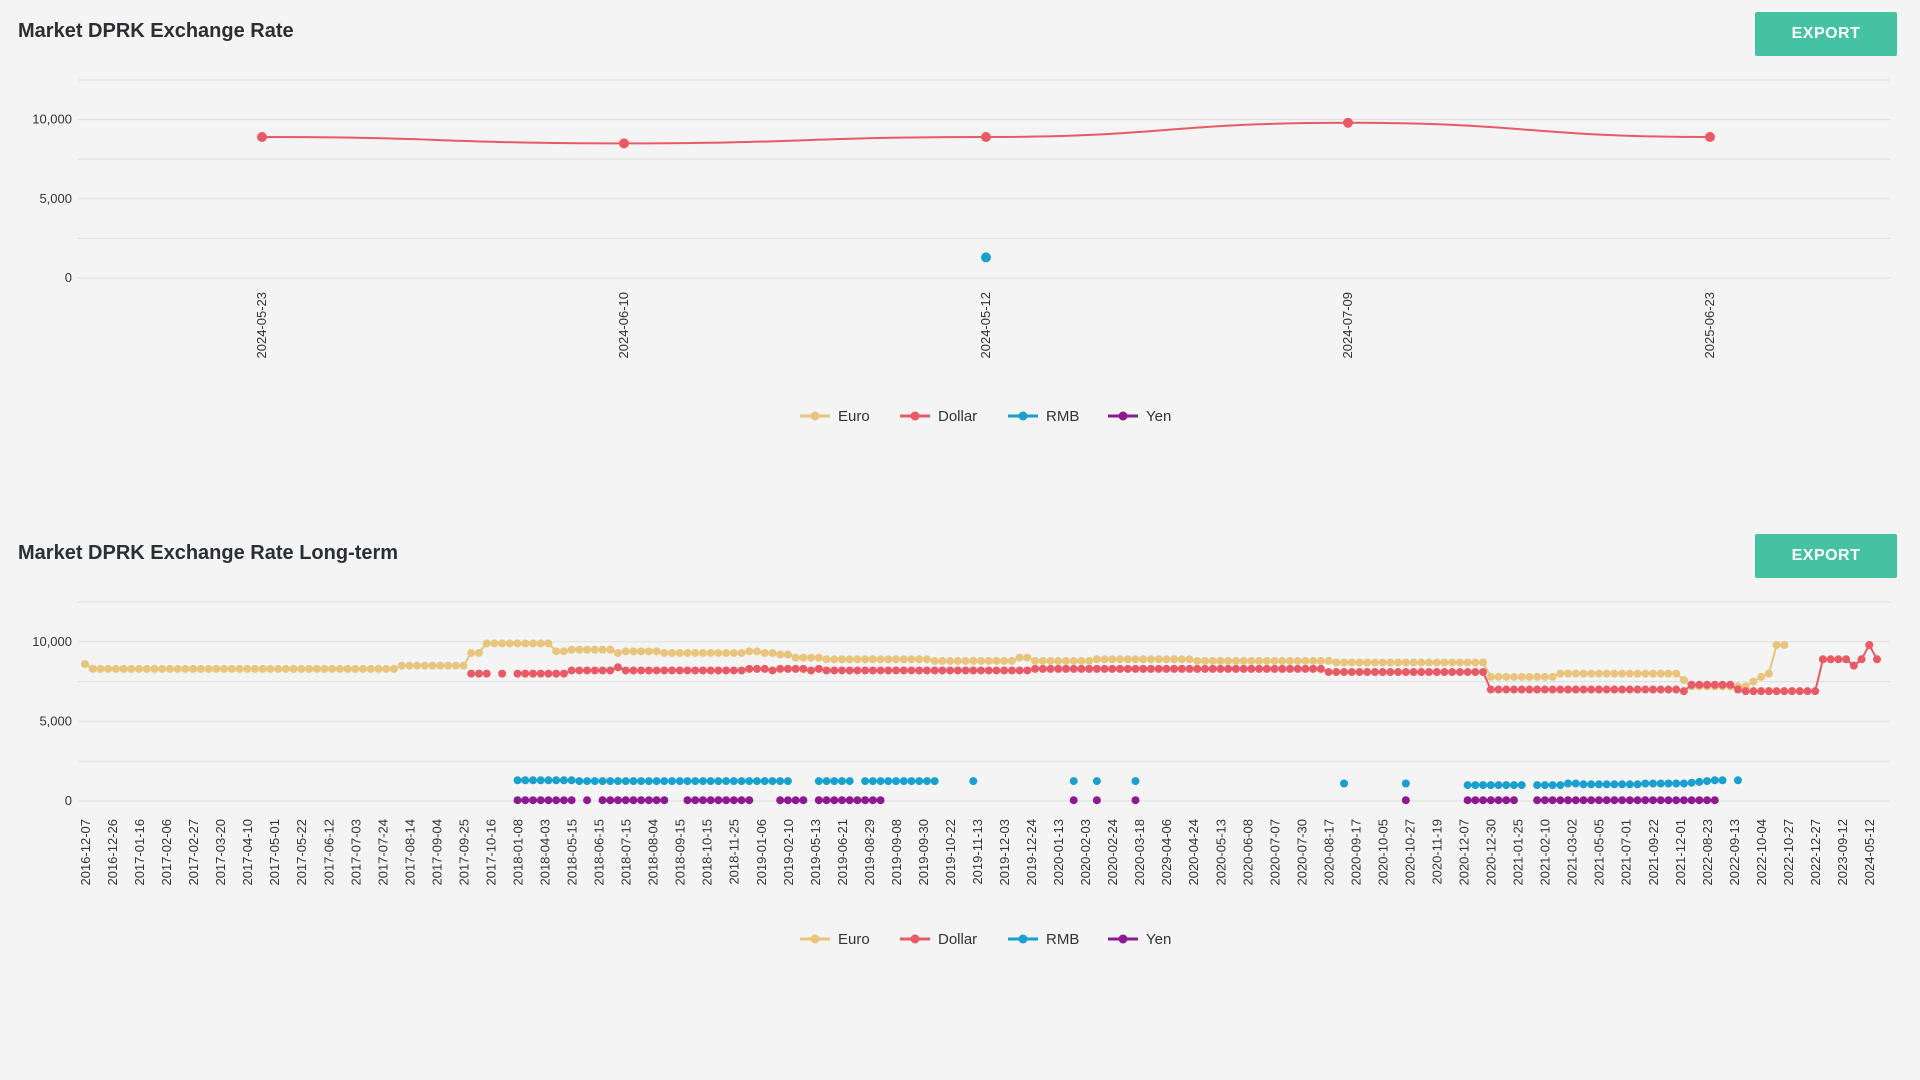 This screenshot has height=1080, width=1920. I want to click on x-tick-label: 2020-04-24, so click(1193, 852).